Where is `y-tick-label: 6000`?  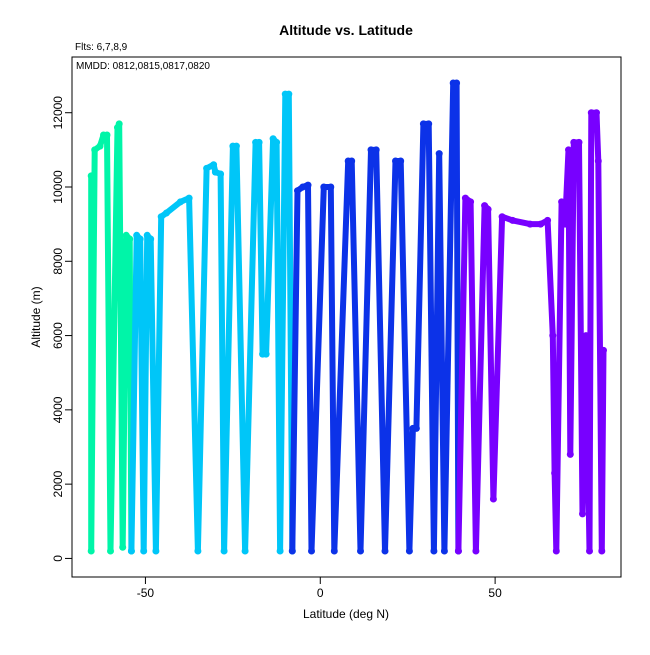
y-tick-label: 6000 is located at coordinates (58, 335).